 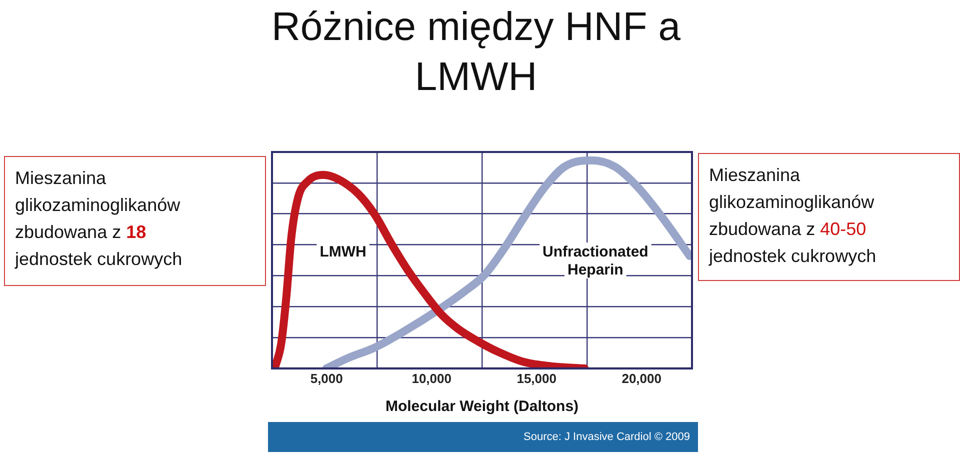 I want to click on x-tick-label: 15,000, so click(x=536, y=378).